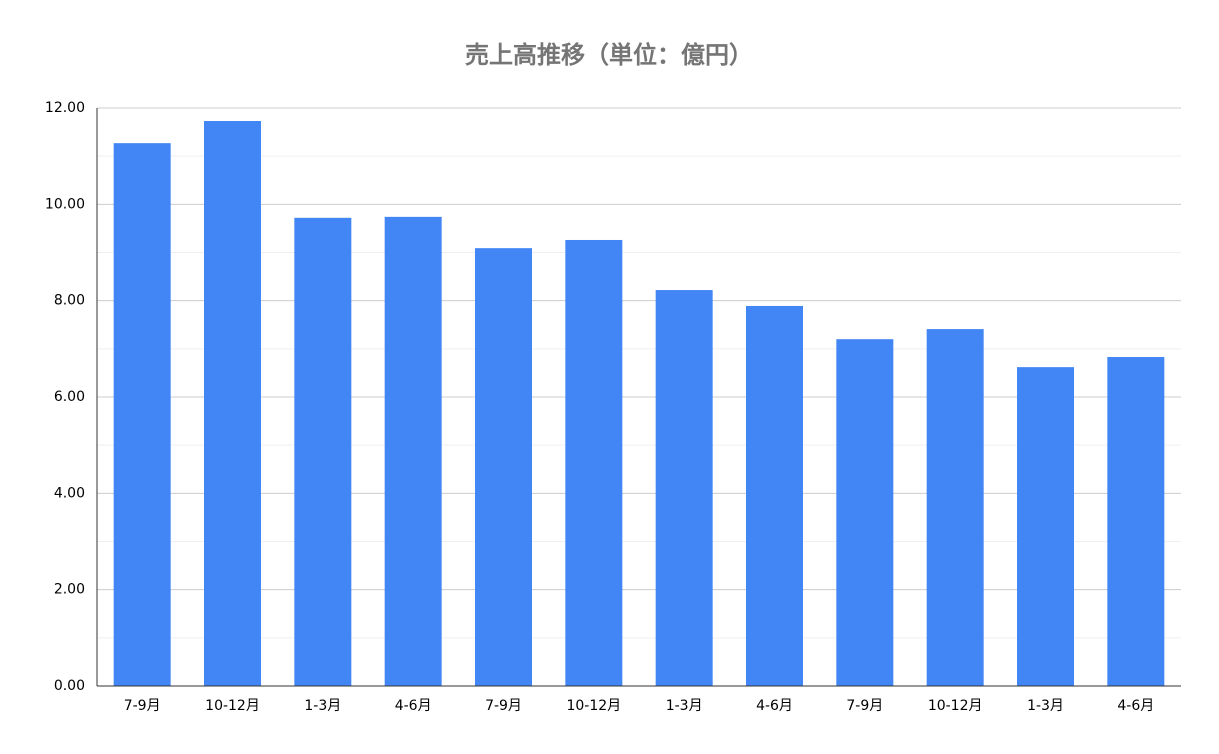  I want to click on y-tick-label: 8.00, so click(69, 301).